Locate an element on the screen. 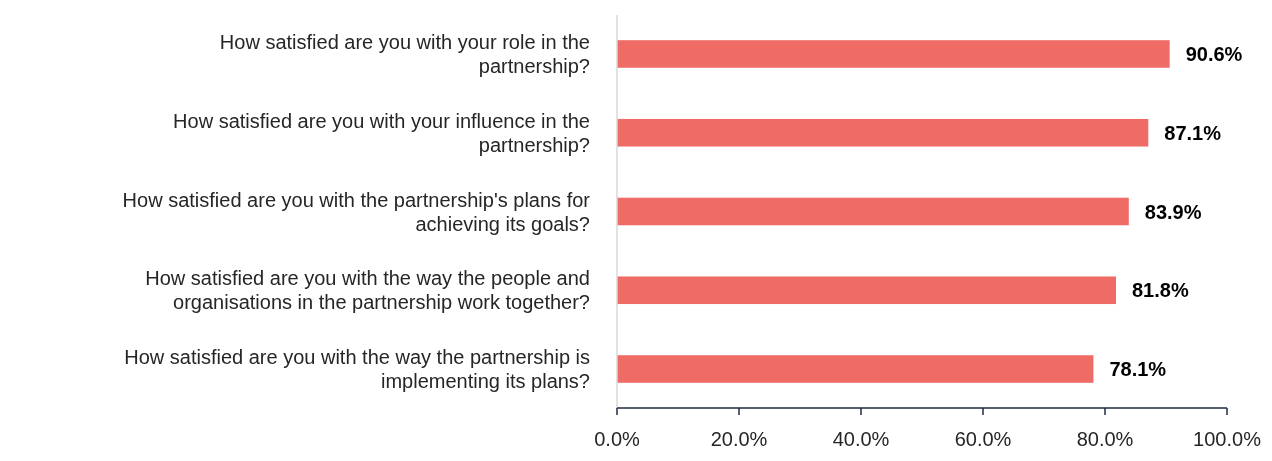 The image size is (1272, 461). data-label: 78.1% is located at coordinates (1138, 369).